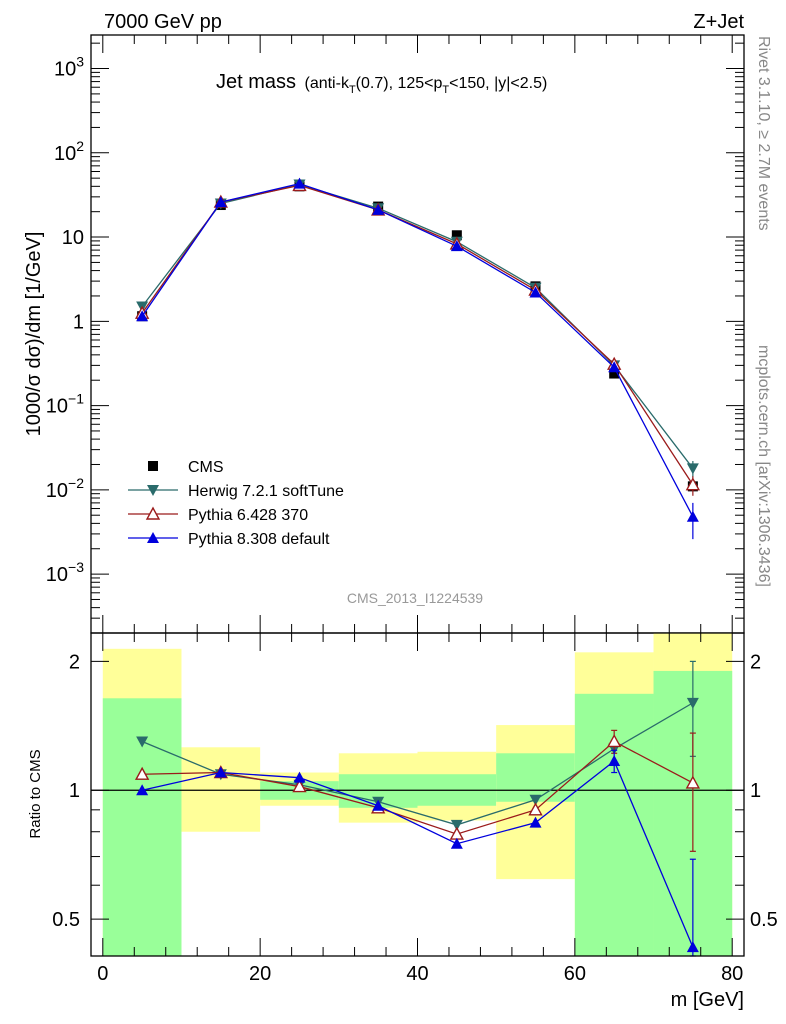 This screenshot has height=1024, width=786. I want to click on main-y-tick-label: 10³, so click(69, 67).